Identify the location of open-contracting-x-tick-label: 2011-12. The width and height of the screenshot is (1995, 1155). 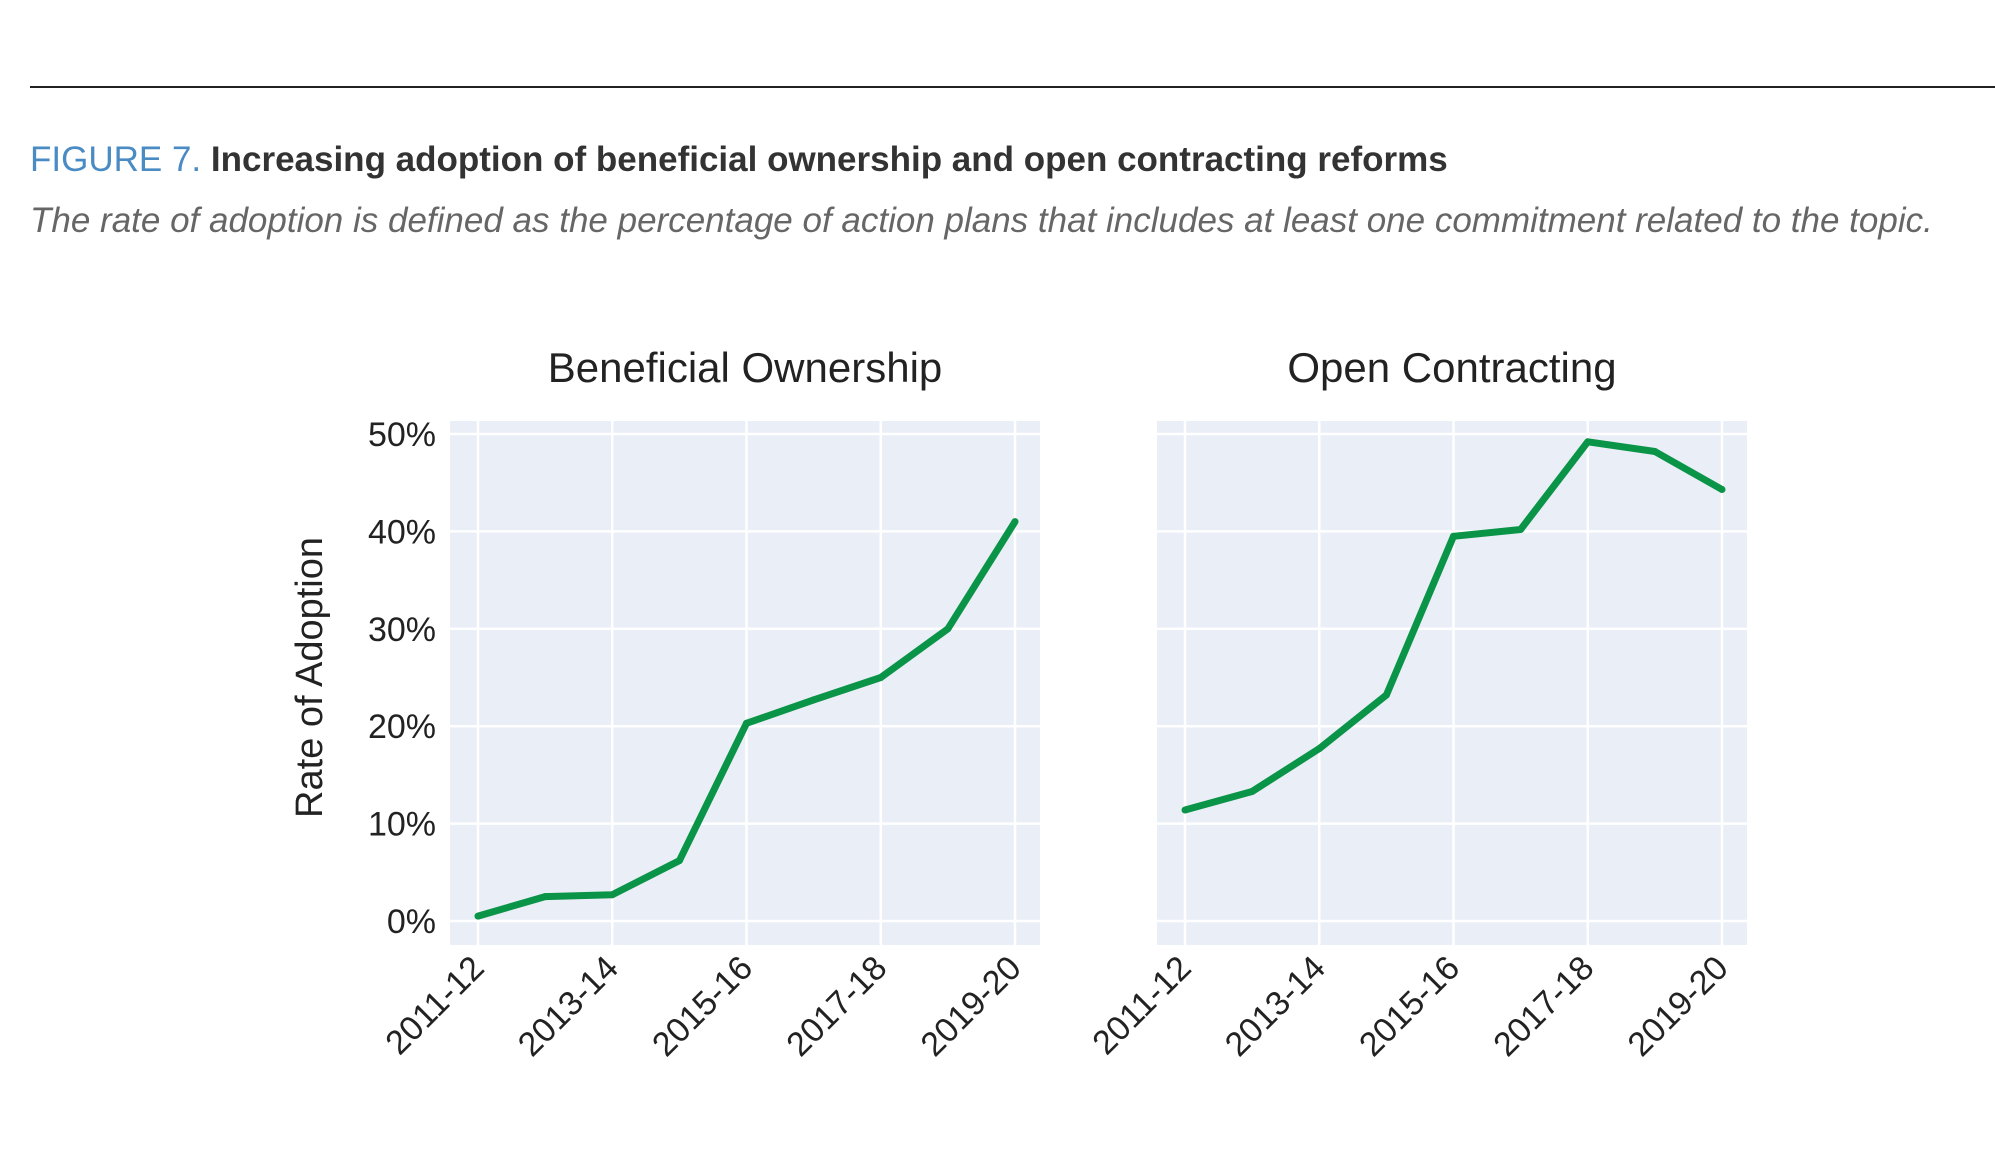
(1141, 1005).